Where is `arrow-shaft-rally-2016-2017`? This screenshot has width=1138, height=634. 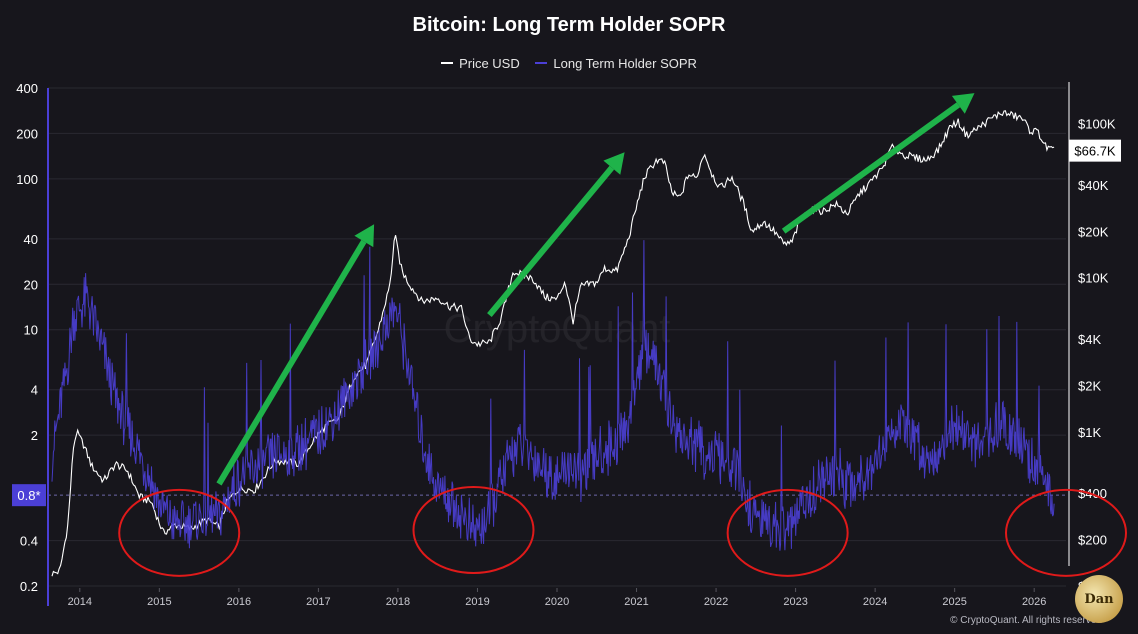
arrow-shaft-rally-2016-2017 is located at coordinates (291, 362).